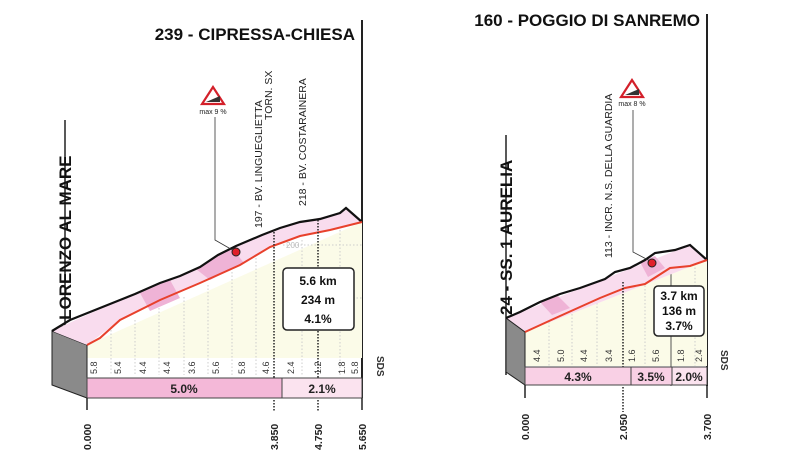 This screenshot has width=789, height=473. I want to click on max-gradient-label: max 8 %, so click(631, 104).